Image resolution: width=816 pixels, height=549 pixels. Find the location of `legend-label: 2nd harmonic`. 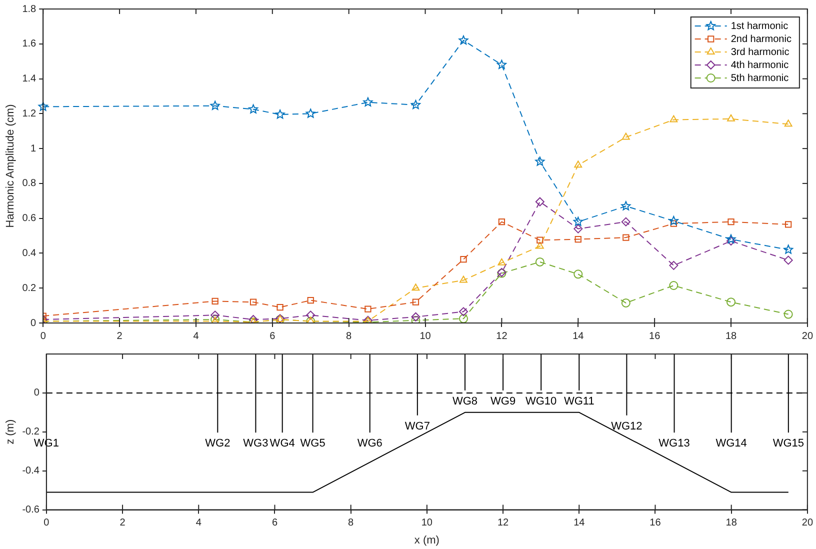

legend-label: 2nd harmonic is located at coordinates (761, 39).